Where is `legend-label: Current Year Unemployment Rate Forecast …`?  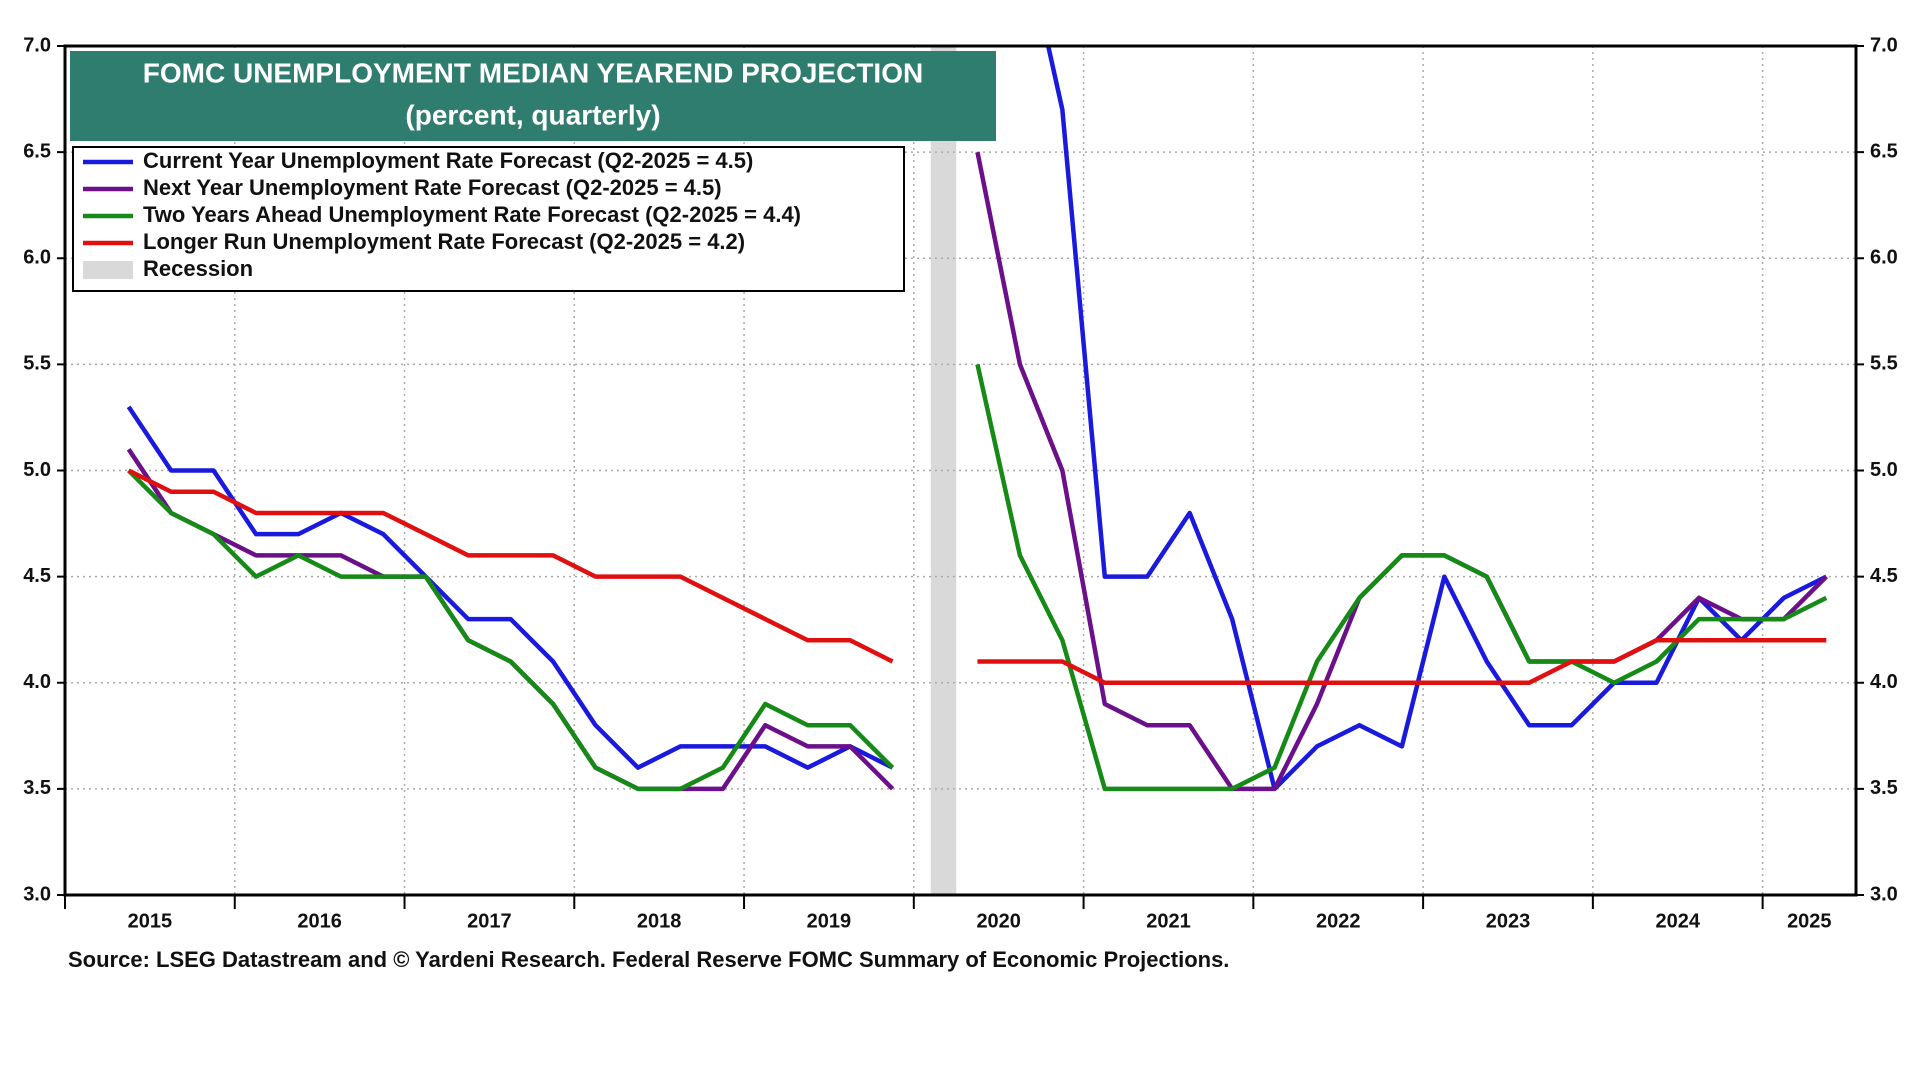 legend-label: Current Year Unemployment Rate Forecast … is located at coordinates (448, 160).